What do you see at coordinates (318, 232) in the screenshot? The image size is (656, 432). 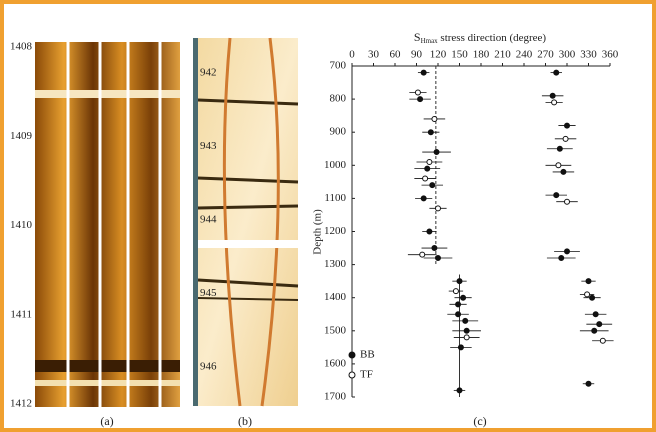 I see `y-axis-label: Depth (m)` at bounding box center [318, 232].